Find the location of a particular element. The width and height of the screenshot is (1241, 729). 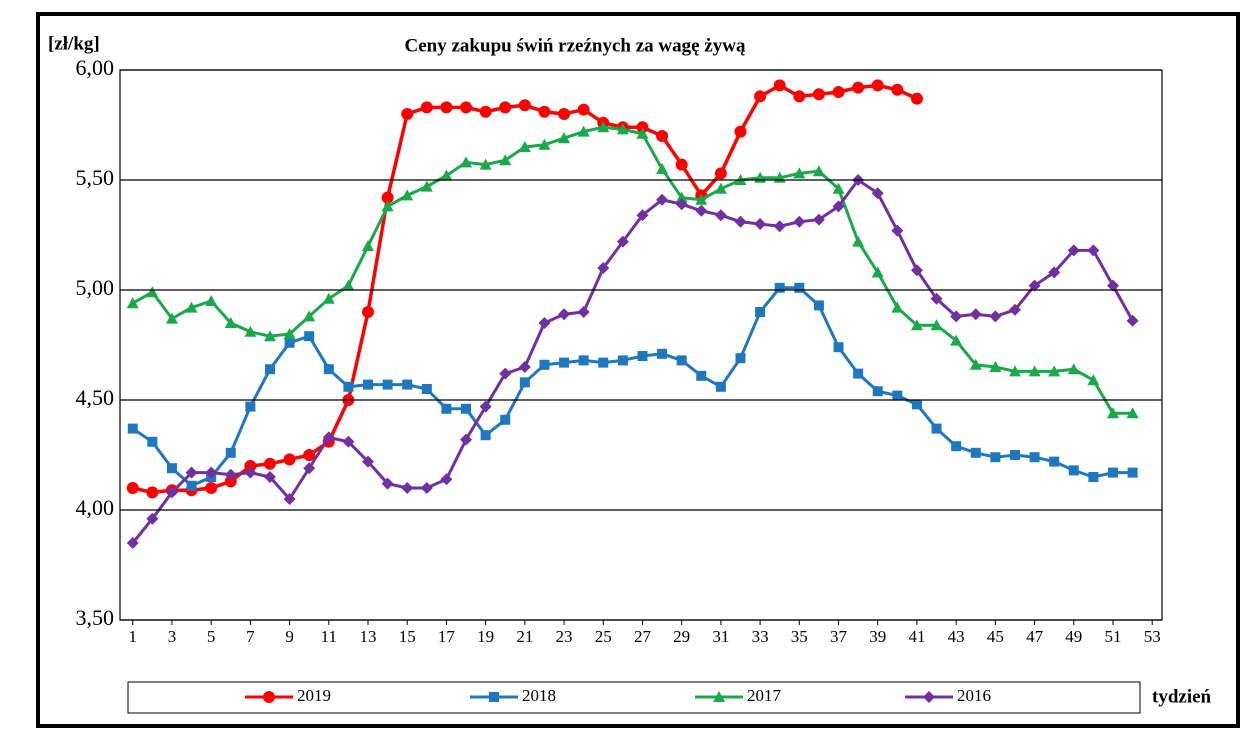

x-tick-label: 9 is located at coordinates (289, 636).